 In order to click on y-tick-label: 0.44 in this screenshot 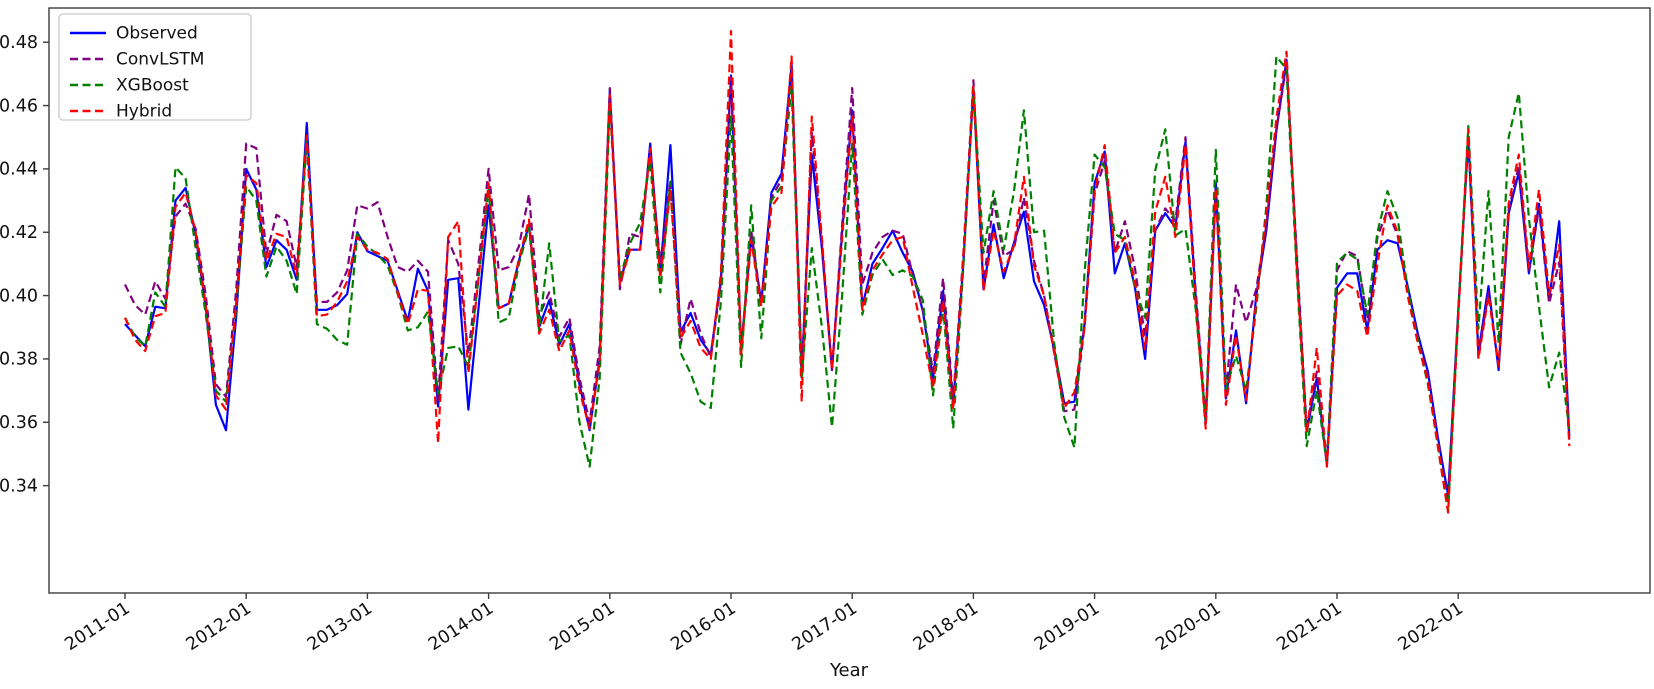, I will do `click(19, 170)`.